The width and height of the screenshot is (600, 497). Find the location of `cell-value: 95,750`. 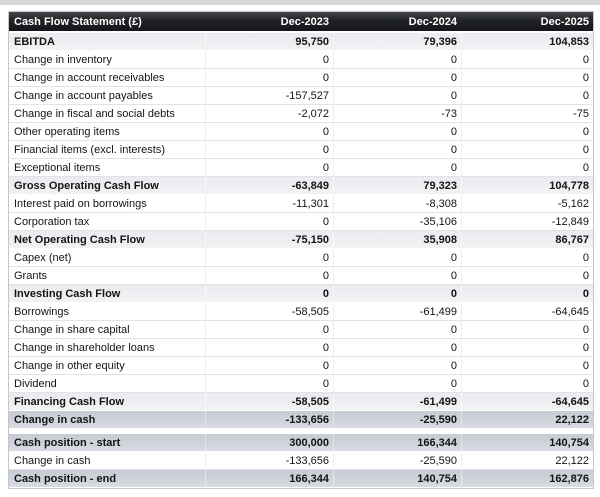

cell-value: 95,750 is located at coordinates (269, 42).